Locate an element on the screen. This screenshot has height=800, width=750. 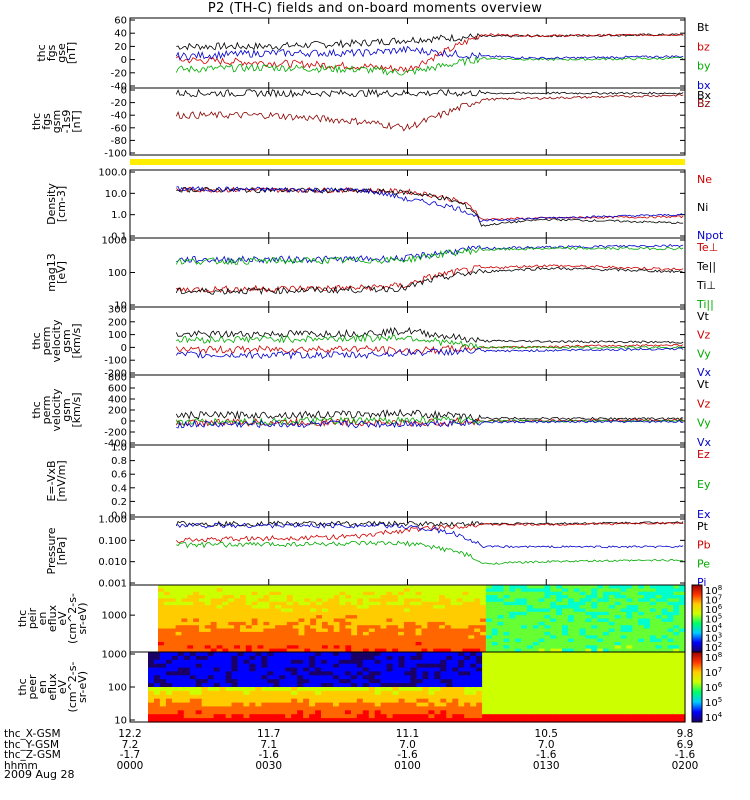
panel-ylabel-line: velocity is located at coordinates (56, 409).